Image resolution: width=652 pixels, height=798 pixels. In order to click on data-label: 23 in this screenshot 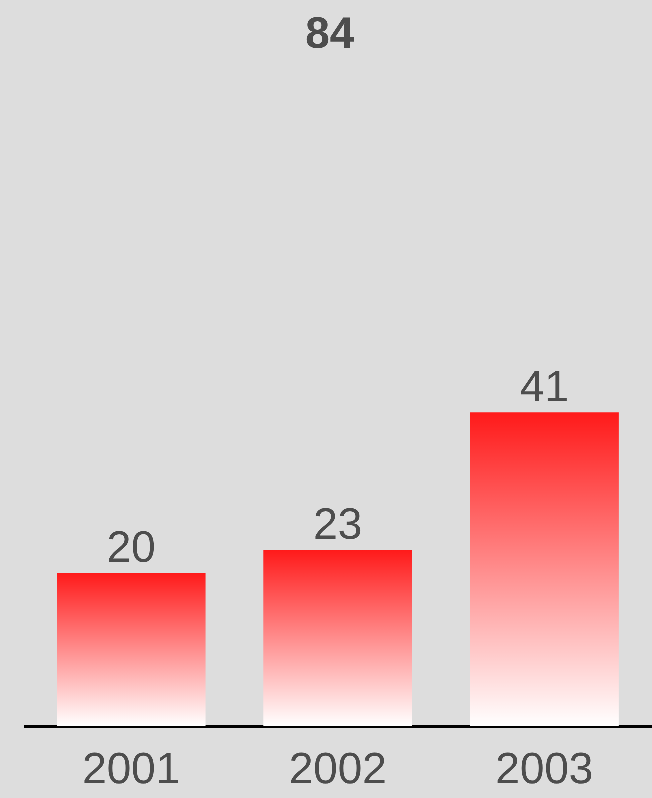, I will do `click(338, 525)`.